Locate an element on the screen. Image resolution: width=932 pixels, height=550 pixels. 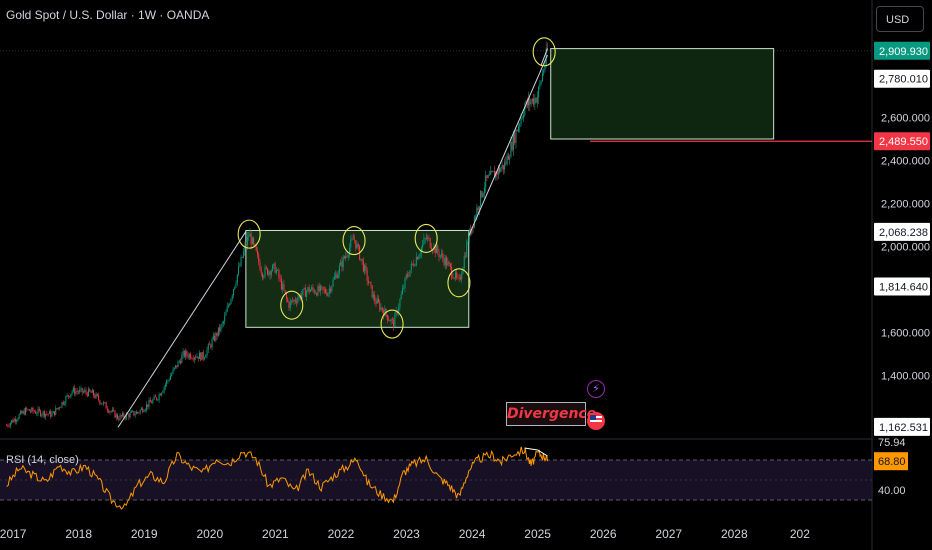
price-axis-tick: 2,200.000 is located at coordinates (905, 205).